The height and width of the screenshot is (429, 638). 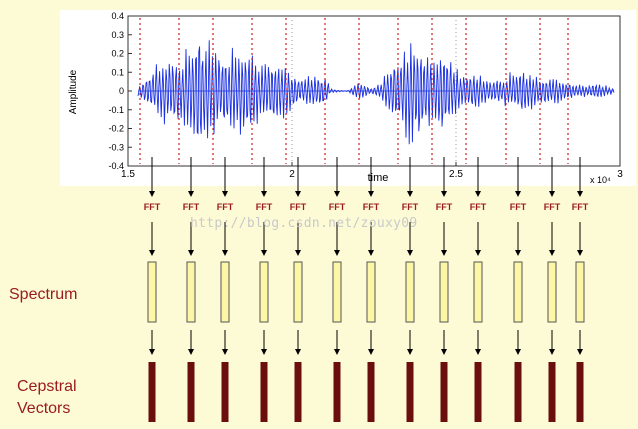 I want to click on y-tick-label: -0.3, so click(x=116, y=147).